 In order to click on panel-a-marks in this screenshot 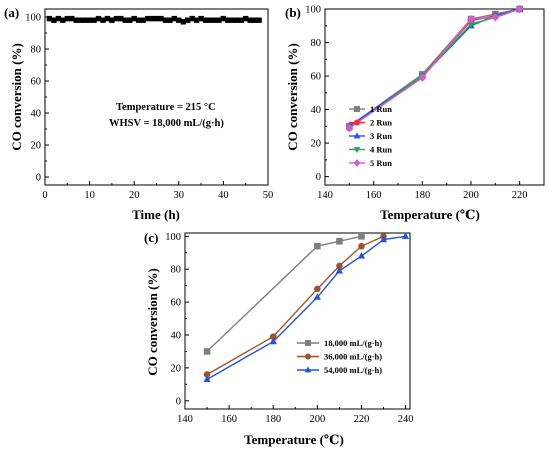, I will do `click(154, 20)`.